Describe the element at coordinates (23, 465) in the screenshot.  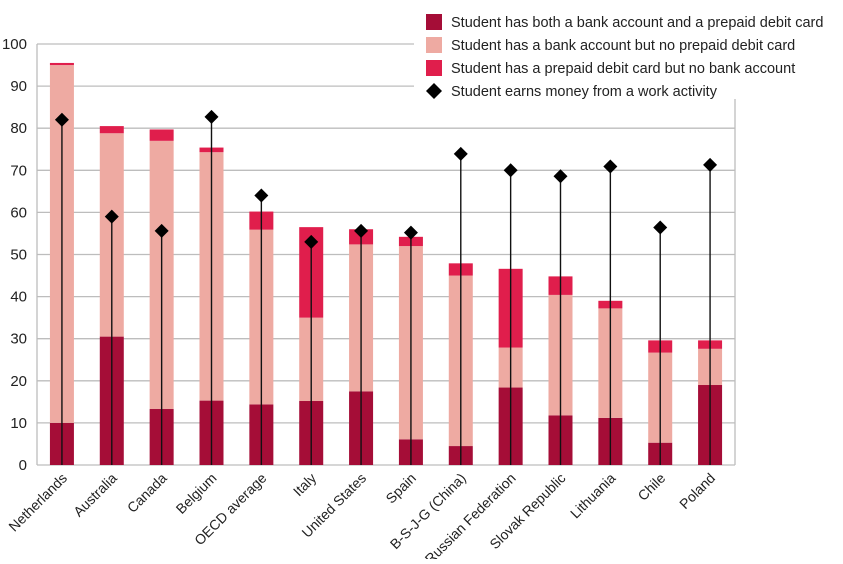
I see `y-tick-label: 0` at that location.